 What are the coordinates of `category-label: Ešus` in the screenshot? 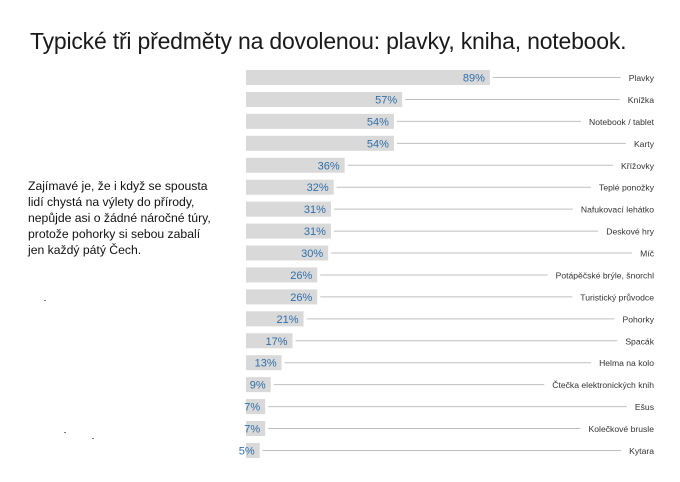 It's located at (644, 407).